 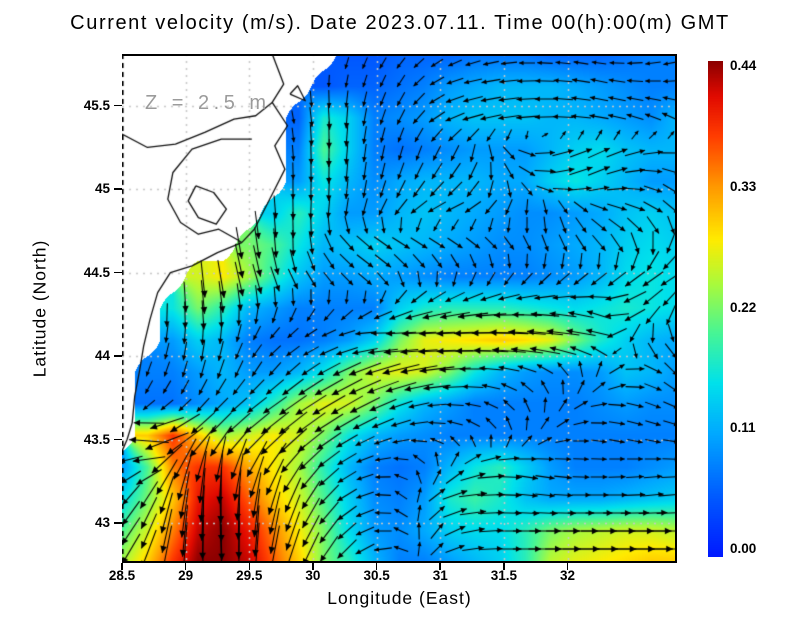 What do you see at coordinates (504, 575) in the screenshot?
I see `x-tick-label: 31.5` at bounding box center [504, 575].